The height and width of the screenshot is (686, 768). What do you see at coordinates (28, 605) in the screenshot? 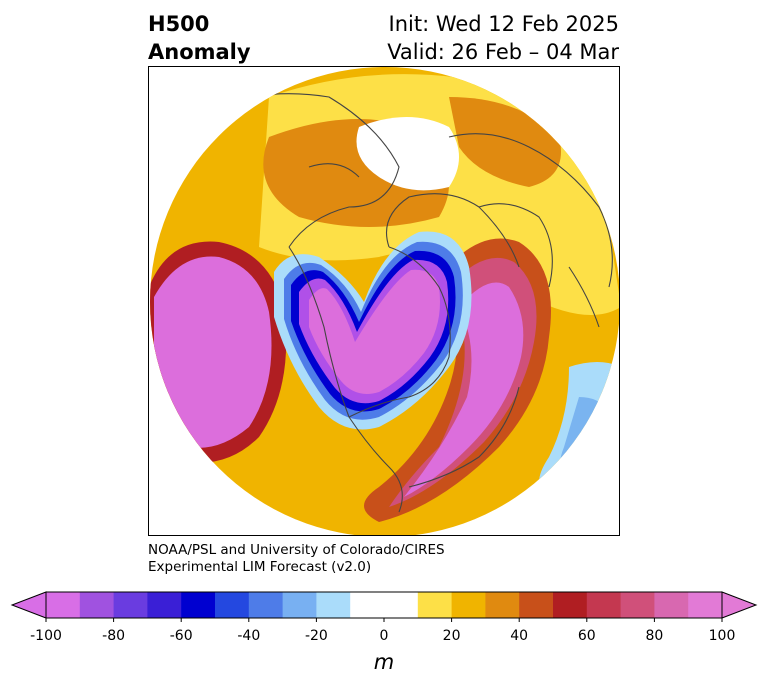
I see `colorbar-under-triangle` at bounding box center [28, 605].